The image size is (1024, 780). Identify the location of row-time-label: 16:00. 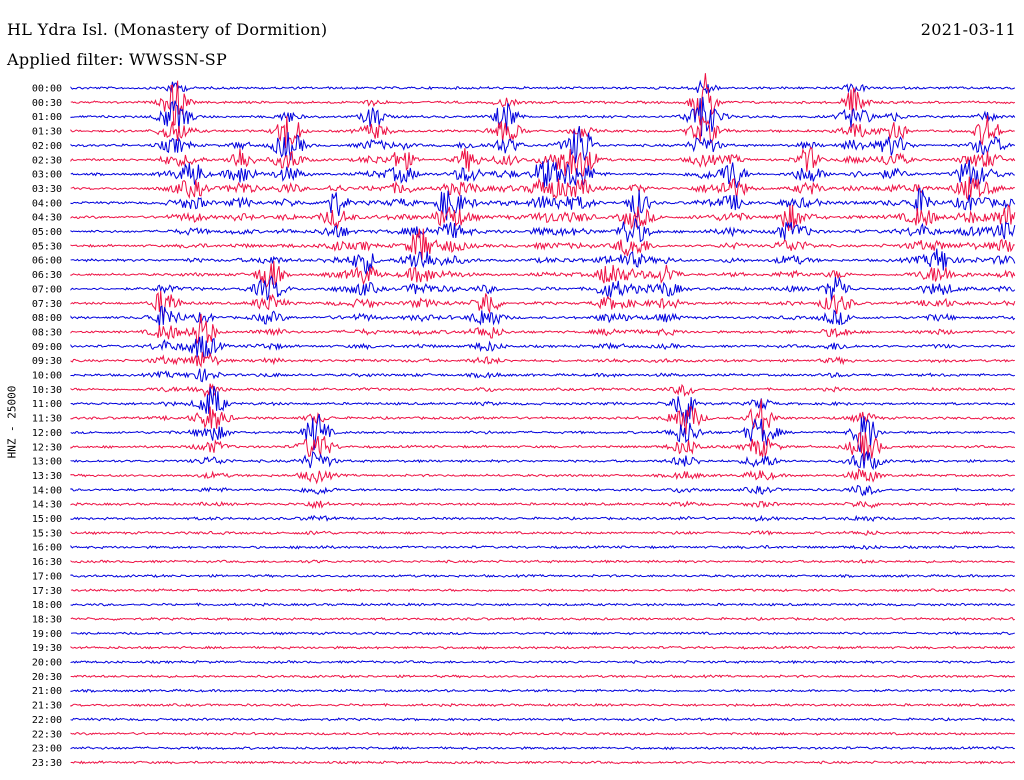
(47, 548).